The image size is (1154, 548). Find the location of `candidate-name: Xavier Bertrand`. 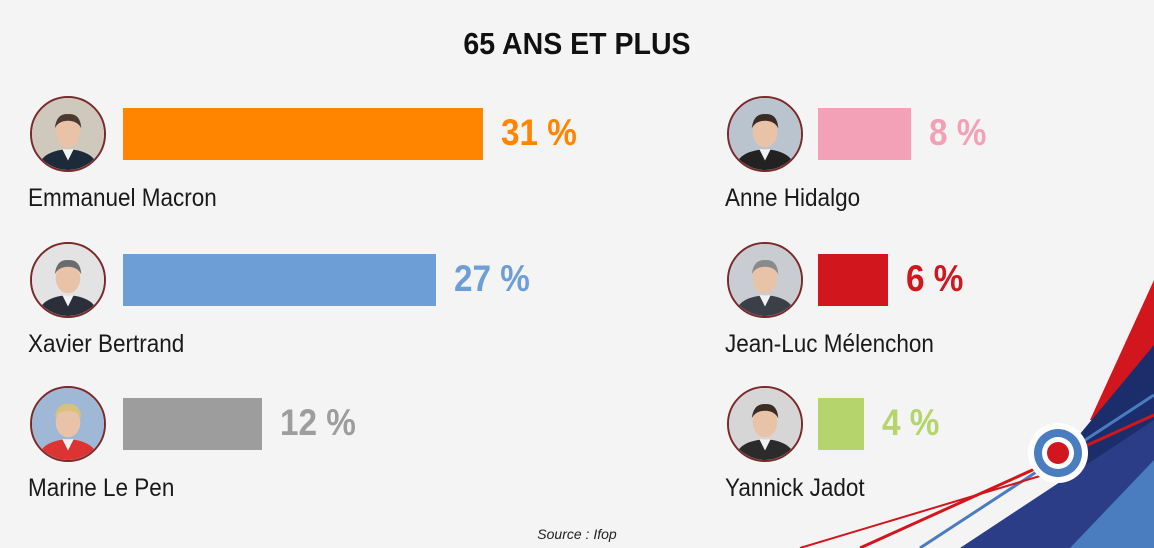

candidate-name: Xavier Bertrand is located at coordinates (106, 344).